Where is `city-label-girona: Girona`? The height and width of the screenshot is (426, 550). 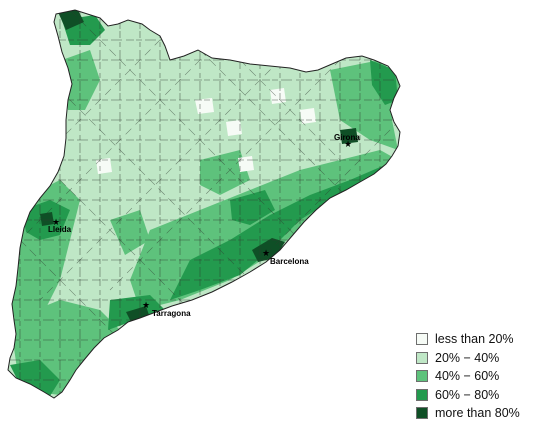 city-label-girona: Girona is located at coordinates (347, 137).